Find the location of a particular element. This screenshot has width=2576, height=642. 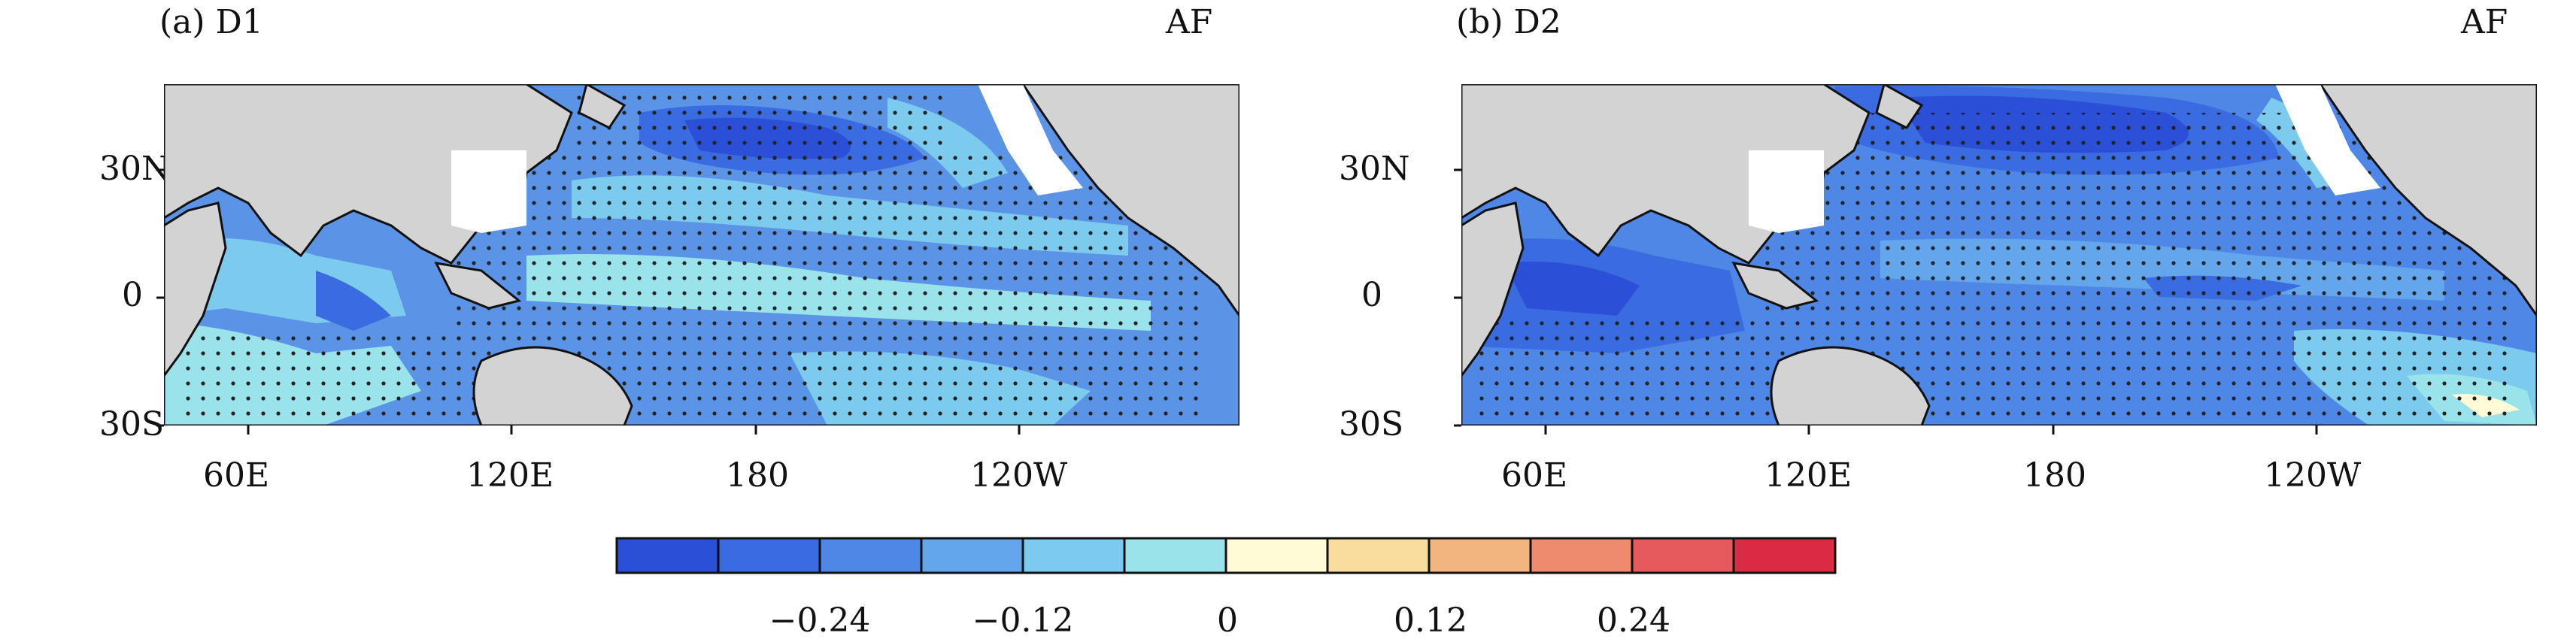

panel-a-mask-east is located at coordinates (1030, 139).